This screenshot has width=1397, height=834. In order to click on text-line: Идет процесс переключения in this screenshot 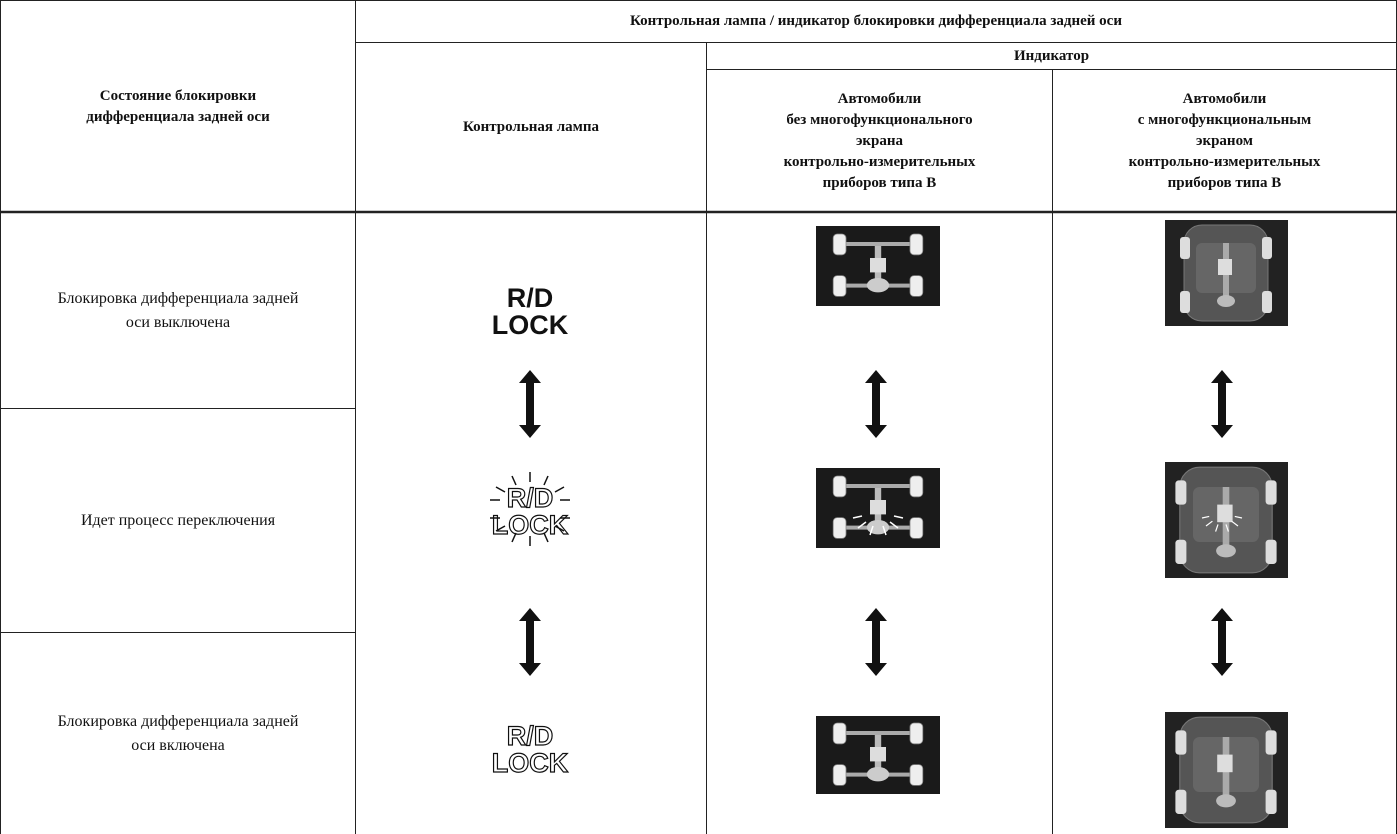, I will do `click(178, 520)`.